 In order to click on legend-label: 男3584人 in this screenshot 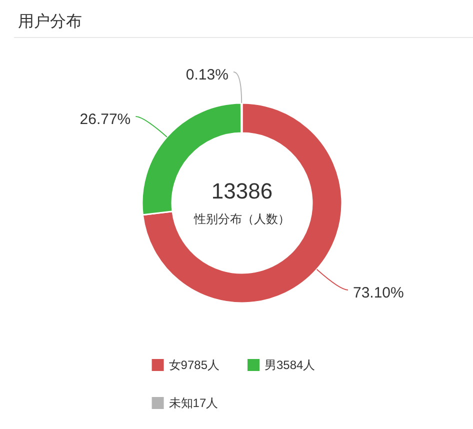, I will do `click(290, 365)`.